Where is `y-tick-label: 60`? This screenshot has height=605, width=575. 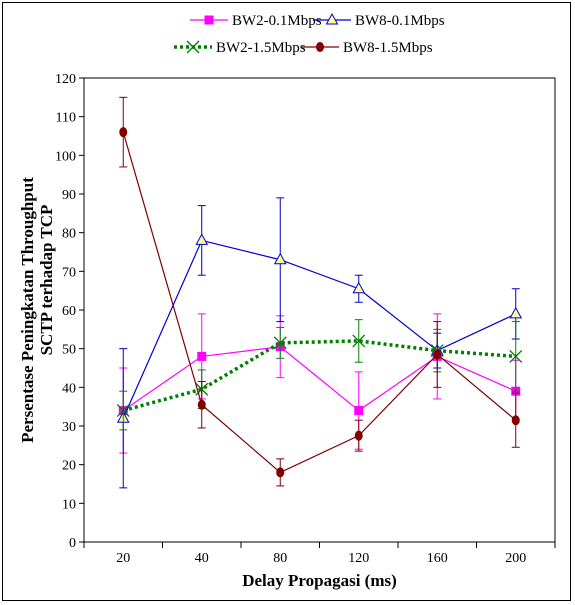
y-tick-label: 60 is located at coordinates (69, 311).